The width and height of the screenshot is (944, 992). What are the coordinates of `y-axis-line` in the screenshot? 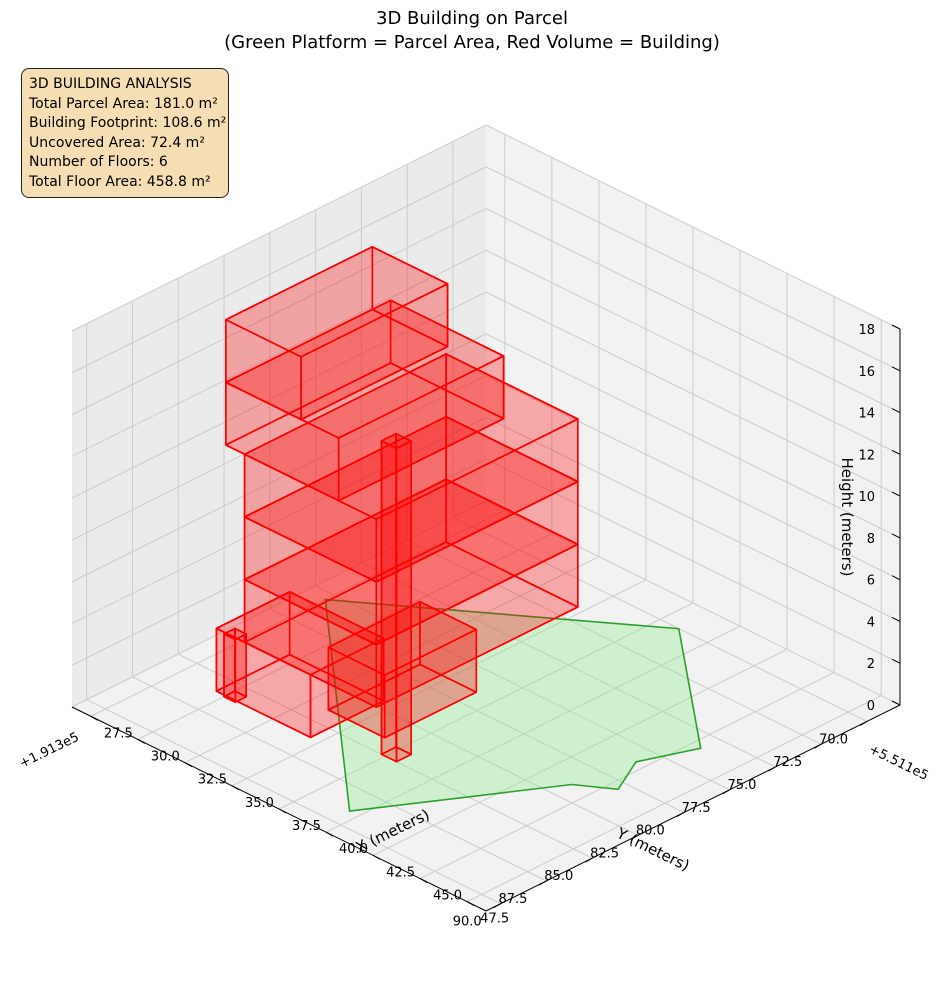 It's located at (693, 808).